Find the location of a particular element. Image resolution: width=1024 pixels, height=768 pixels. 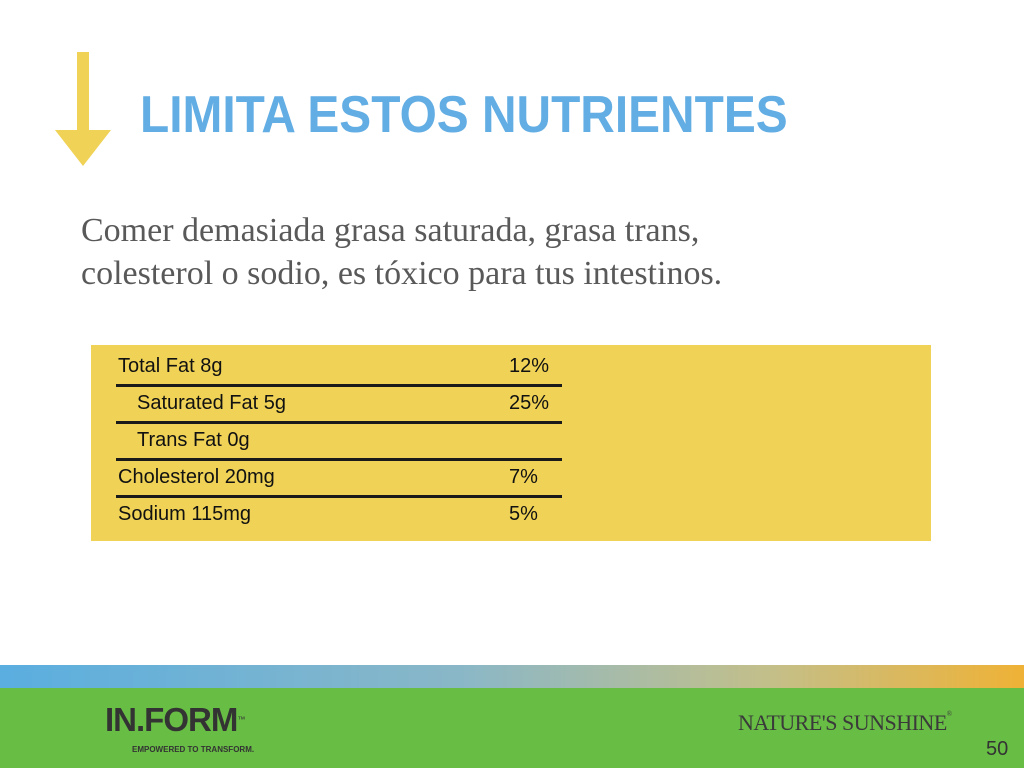

down-arrow-icon is located at coordinates (83, 109).